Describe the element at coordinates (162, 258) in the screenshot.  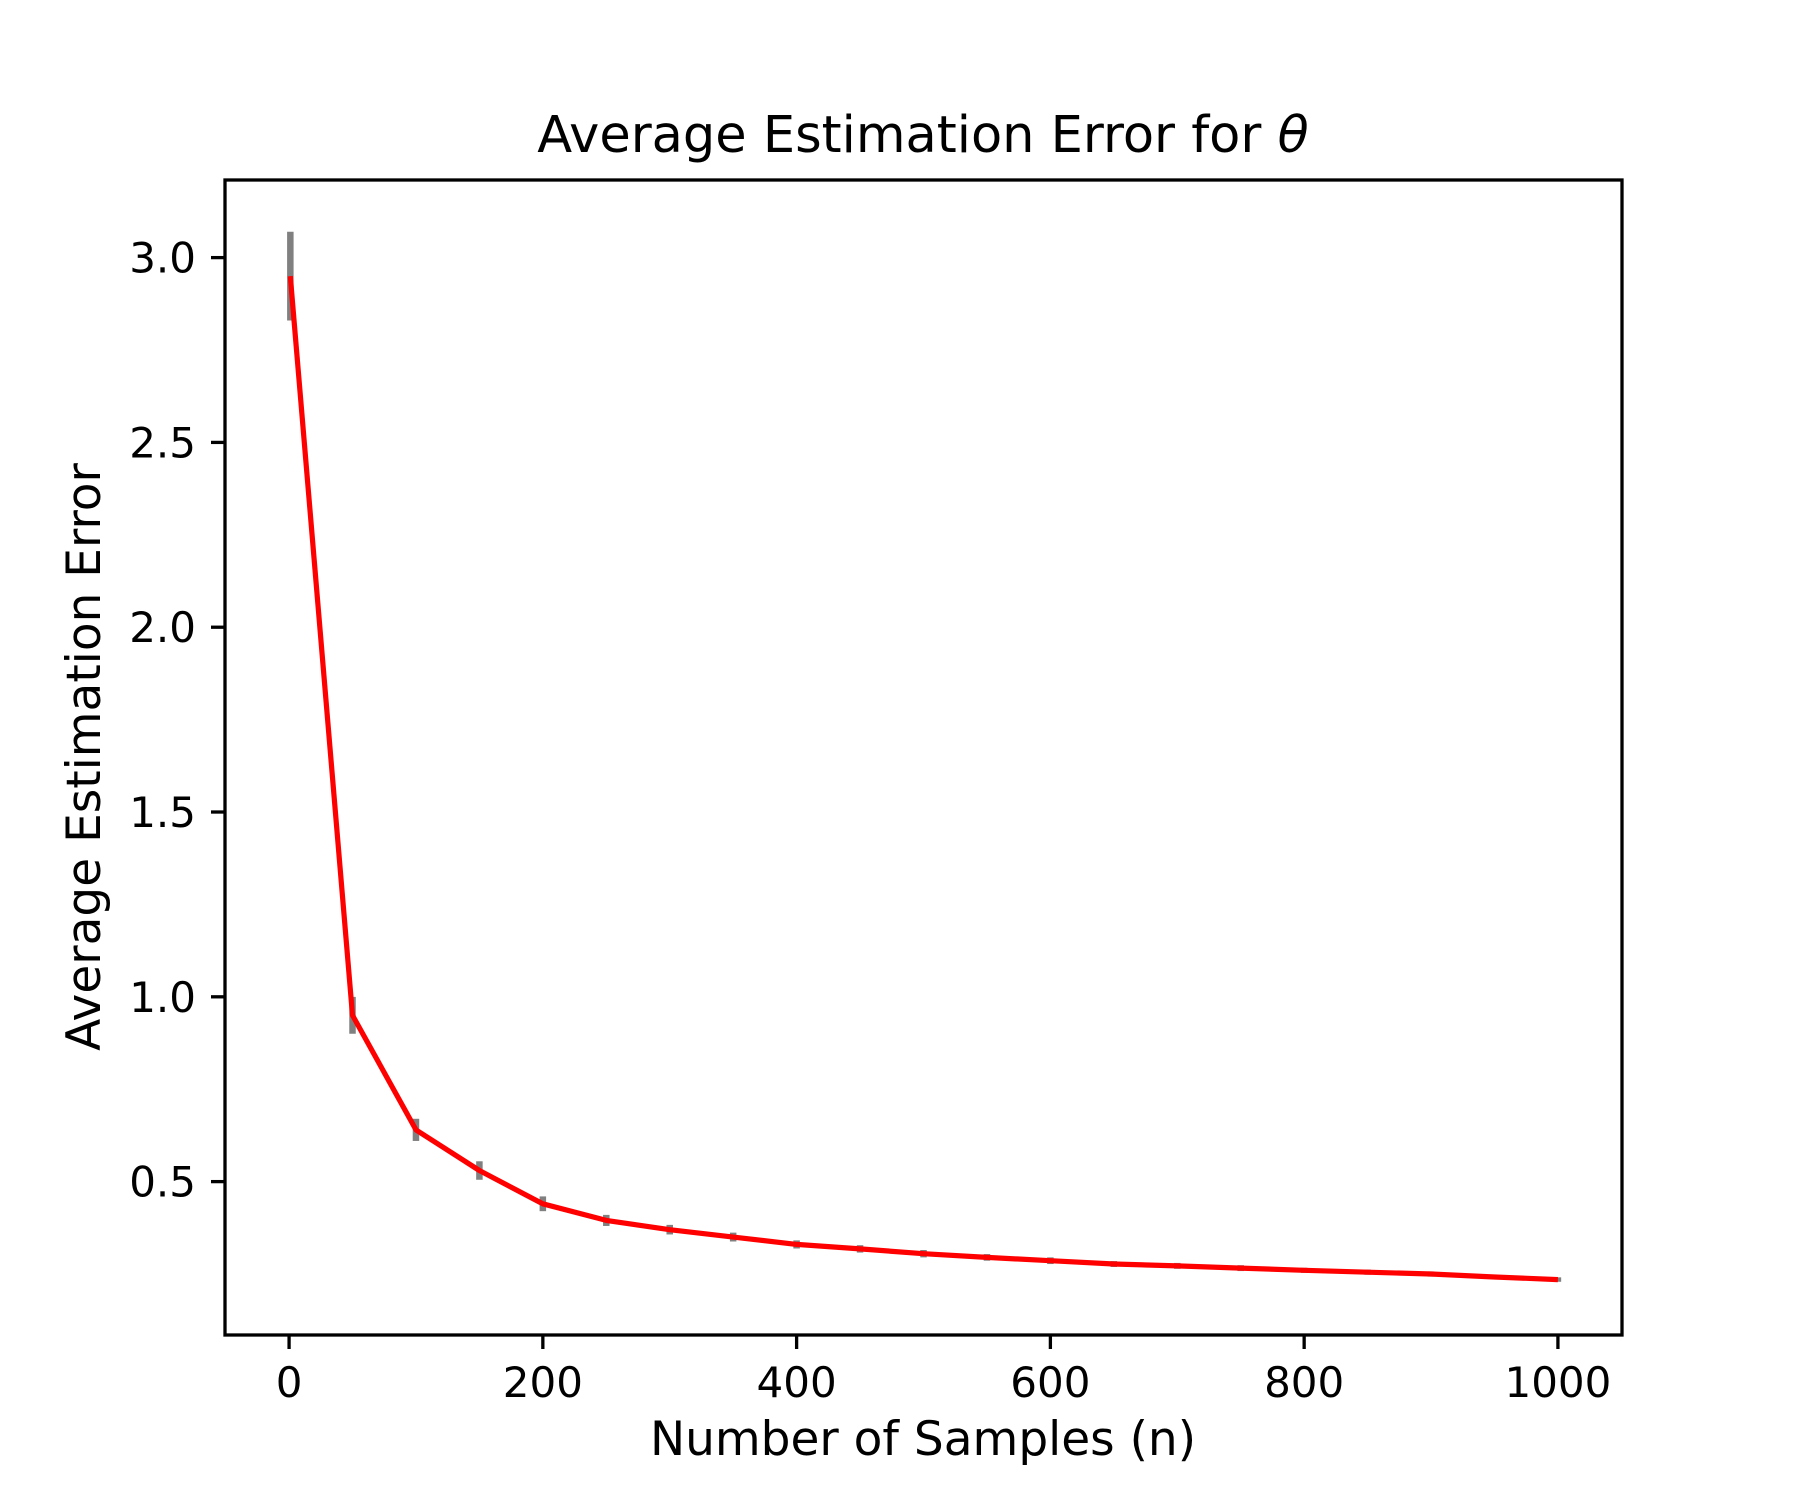
I see `y-tick-label: 3.0` at that location.